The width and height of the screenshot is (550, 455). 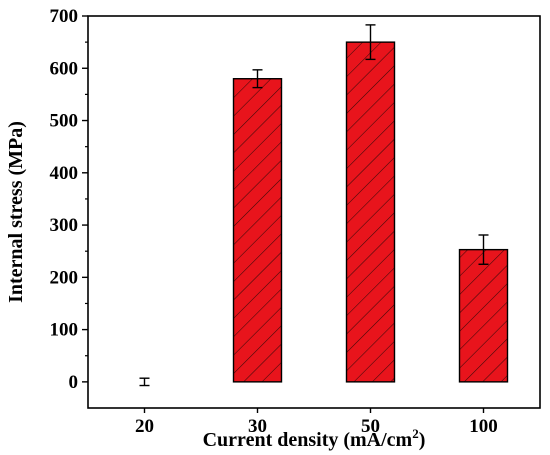 I want to click on x-tick-label: 50, so click(x=370, y=426).